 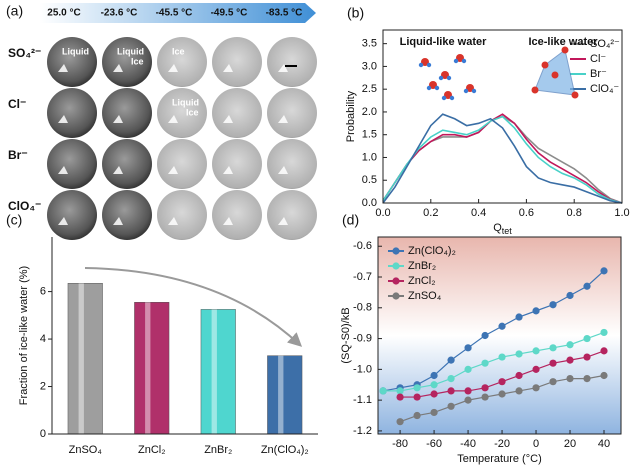 I want to click on annotation: Liquid-like water, so click(x=444, y=42).